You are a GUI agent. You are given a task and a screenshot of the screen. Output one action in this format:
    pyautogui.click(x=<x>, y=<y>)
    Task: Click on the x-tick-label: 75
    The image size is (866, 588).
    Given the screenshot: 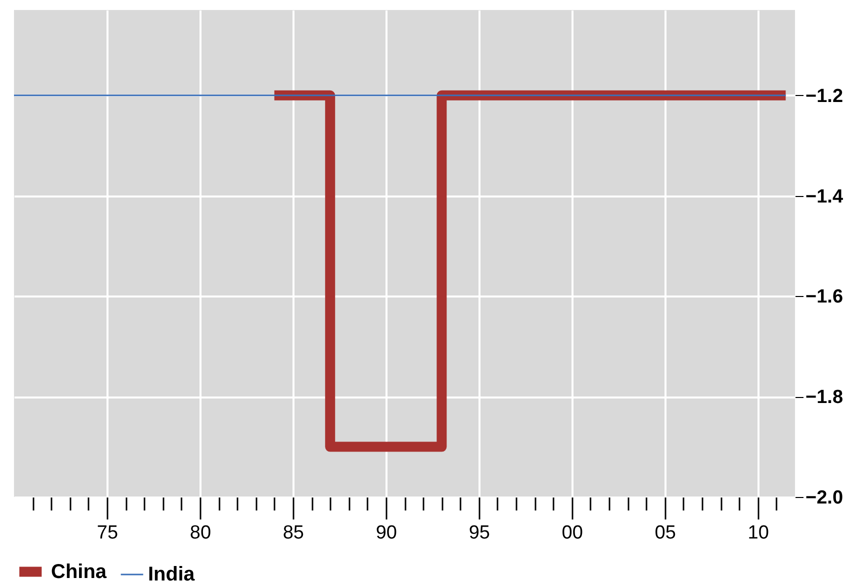 What is the action you would take?
    pyautogui.click(x=107, y=533)
    